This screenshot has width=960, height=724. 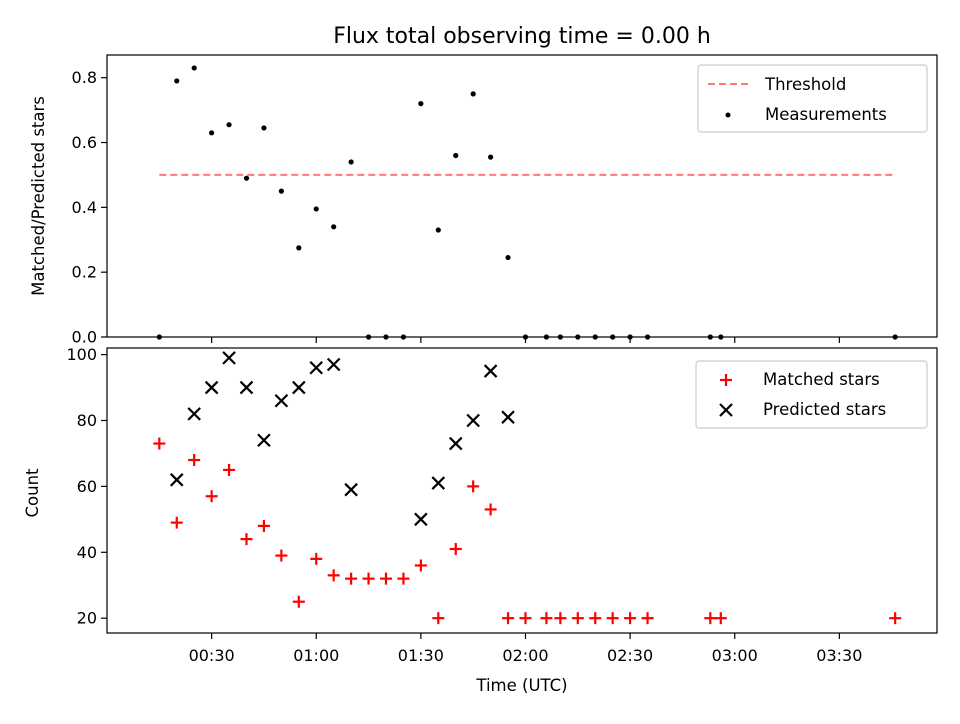 I want to click on legend-threshold-label: Threshold, so click(x=805, y=84).